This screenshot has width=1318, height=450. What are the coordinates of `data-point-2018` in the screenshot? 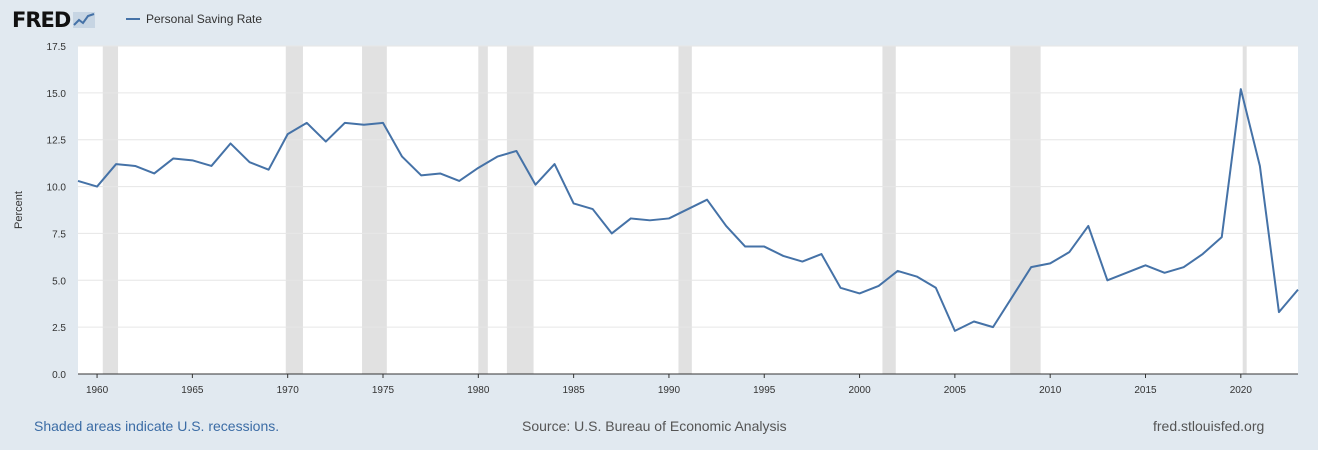 It's located at (1203, 254).